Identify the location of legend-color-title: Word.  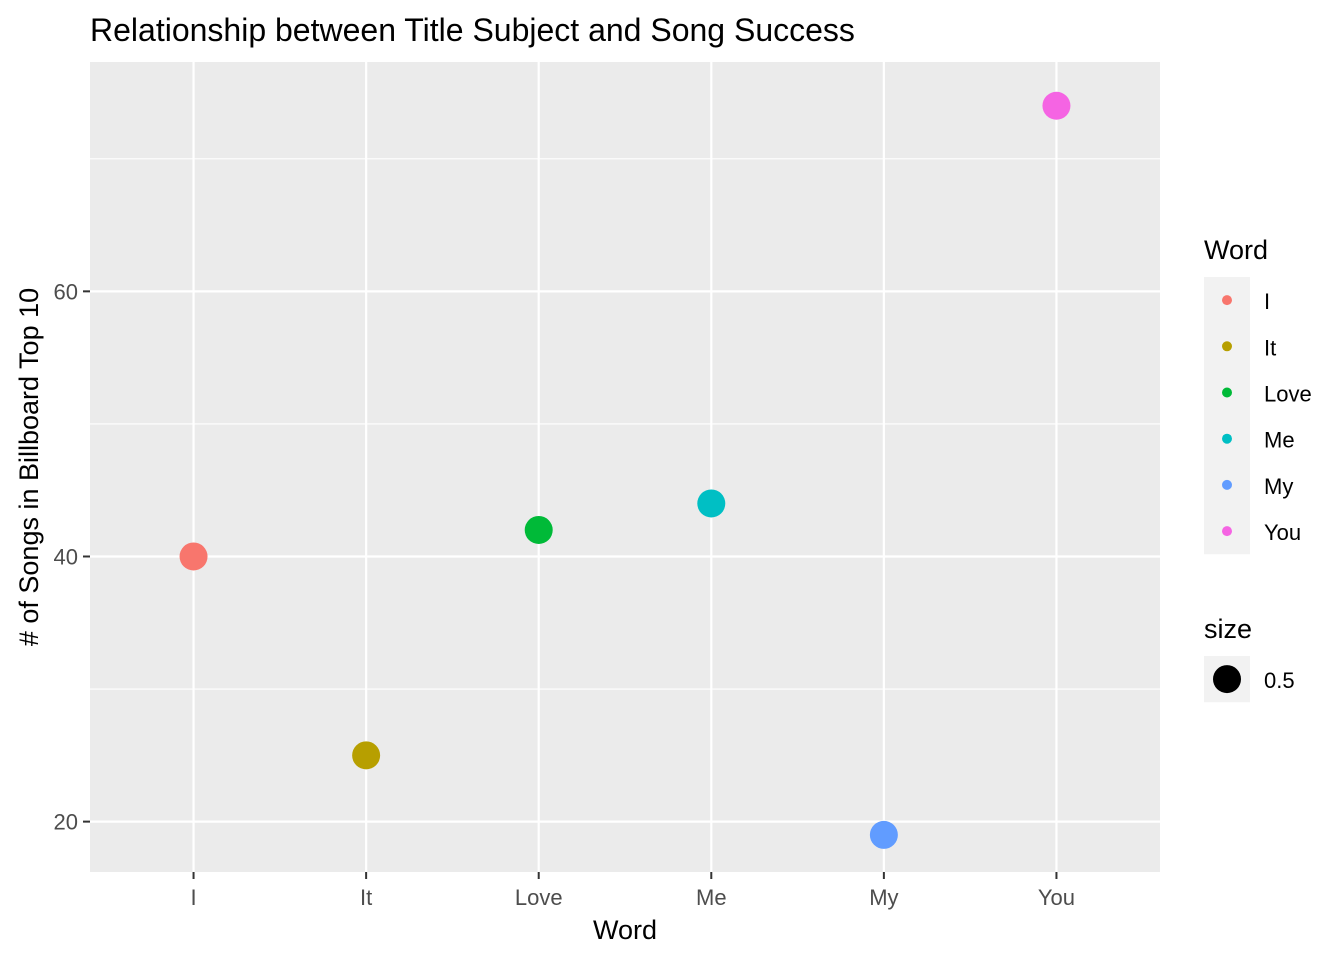
(1236, 250).